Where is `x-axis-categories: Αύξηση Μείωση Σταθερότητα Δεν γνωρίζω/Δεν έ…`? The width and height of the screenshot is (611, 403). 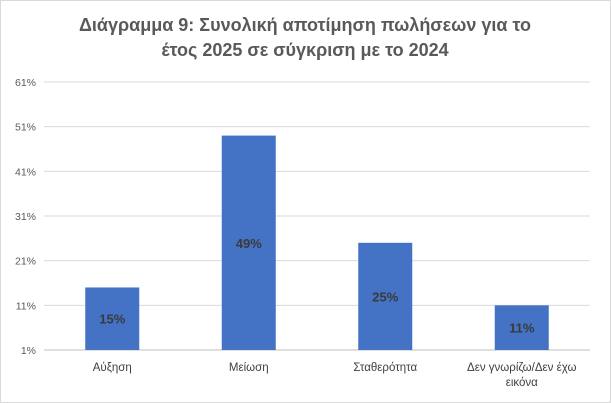 x-axis-categories: Αύξηση Μείωση Σταθερότητα Δεν γνωρίζω/Δεν έ… is located at coordinates (335, 375).